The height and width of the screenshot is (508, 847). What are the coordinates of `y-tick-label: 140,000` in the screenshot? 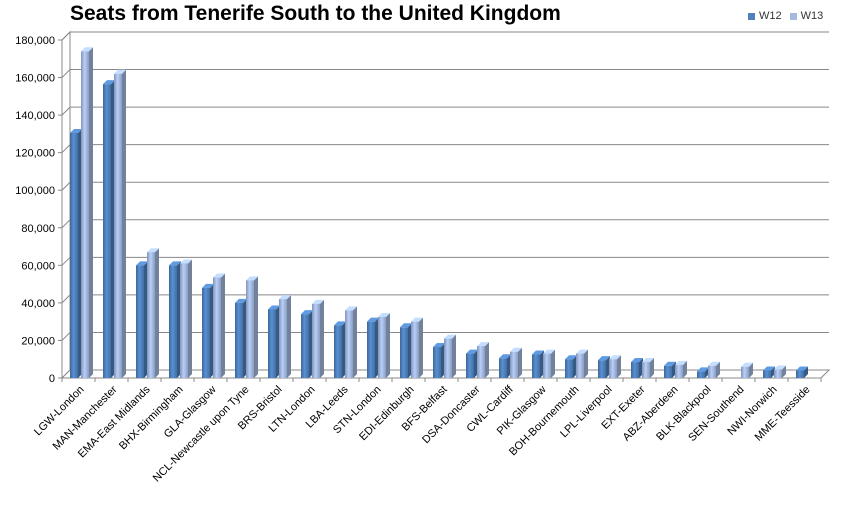 It's located at (35, 116).